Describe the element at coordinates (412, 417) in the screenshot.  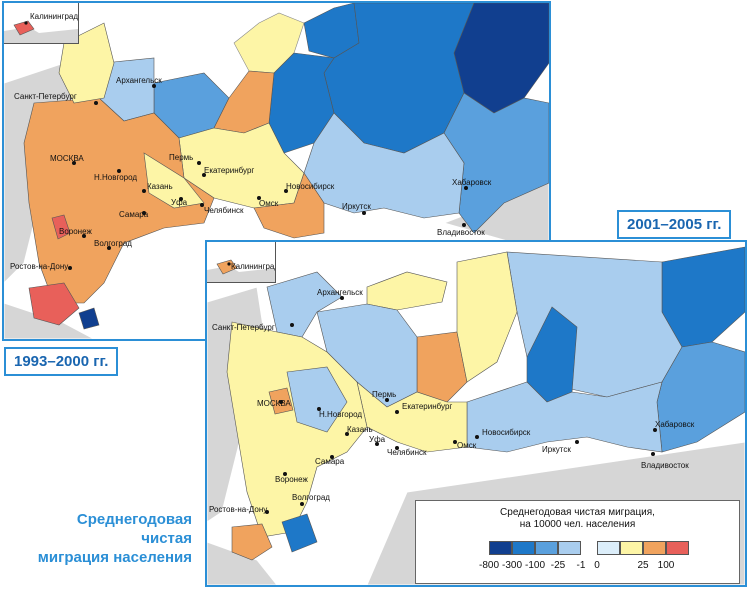
I see `region-ural` at that location.